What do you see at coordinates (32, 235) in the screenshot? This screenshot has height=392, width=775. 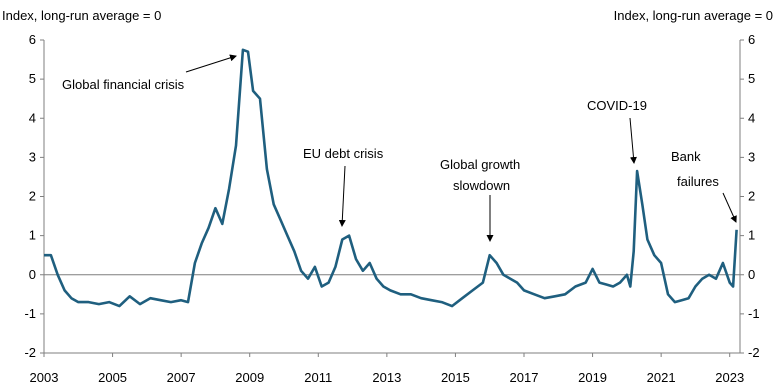 I see `left-y-tick-label: 1` at bounding box center [32, 235].